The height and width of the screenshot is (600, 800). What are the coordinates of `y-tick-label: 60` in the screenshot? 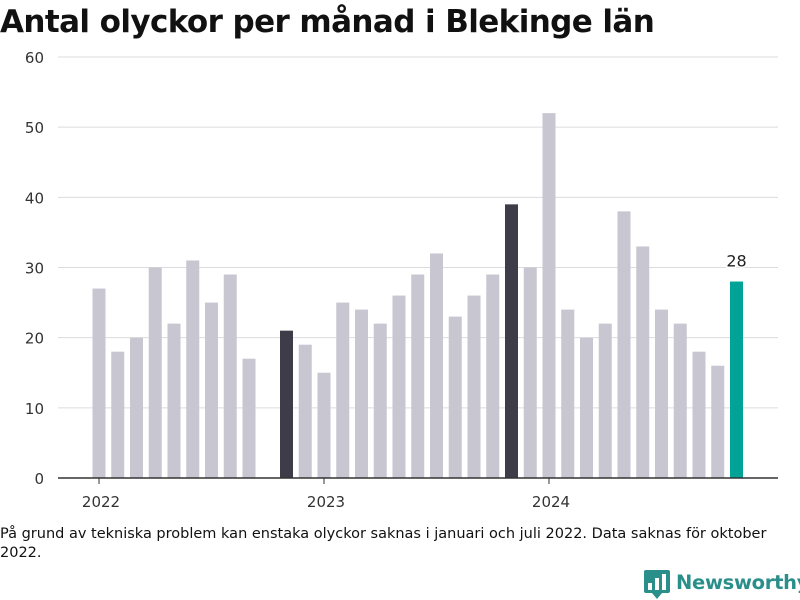 It's located at (34, 58).